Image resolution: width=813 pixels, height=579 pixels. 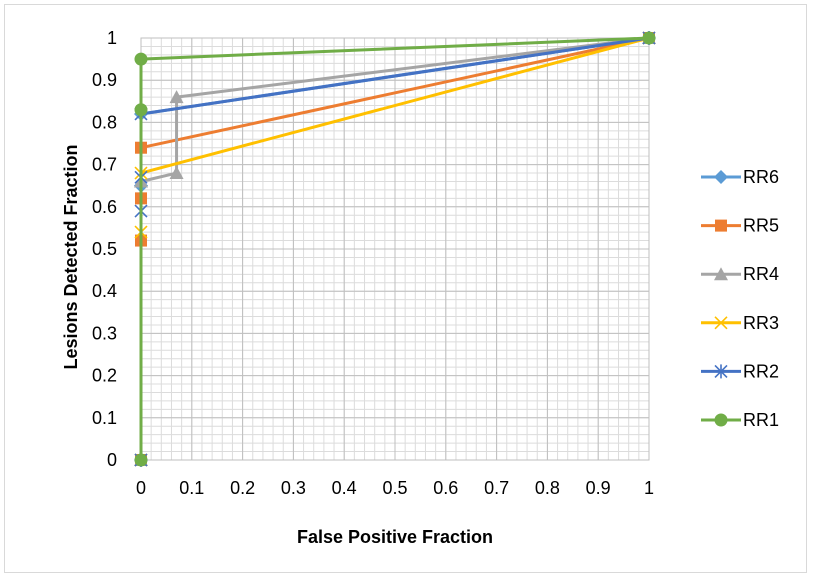 I want to click on legend-label-rr2: RR2, so click(x=761, y=371).